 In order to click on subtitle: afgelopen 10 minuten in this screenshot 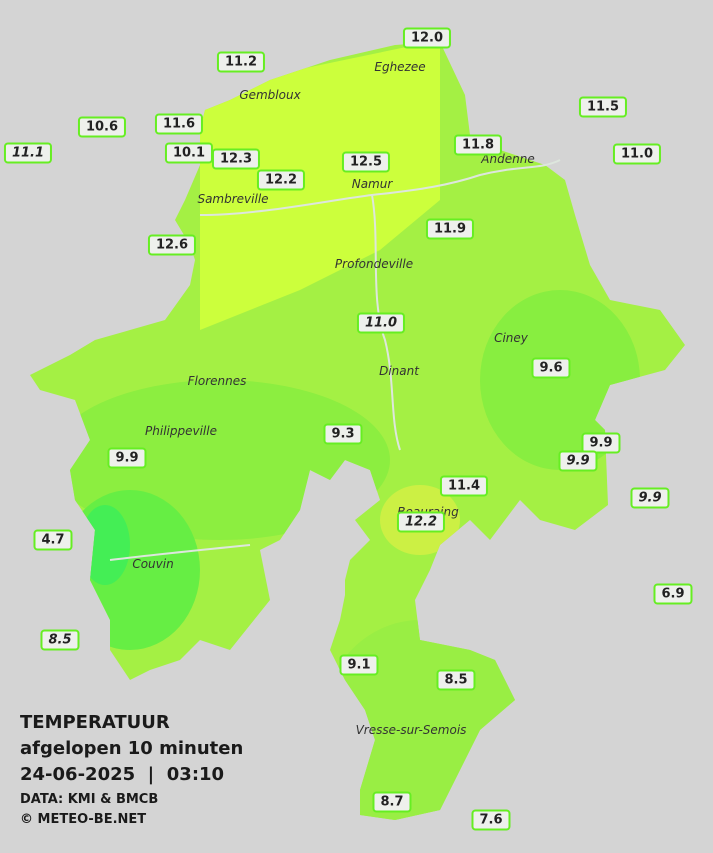, I will do `click(132, 748)`.